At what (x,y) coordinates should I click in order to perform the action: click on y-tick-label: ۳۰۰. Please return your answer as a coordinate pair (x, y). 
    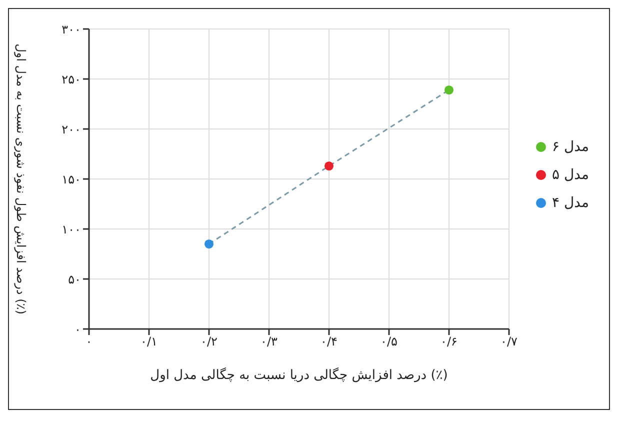
    Looking at the image, I should click on (71, 29).